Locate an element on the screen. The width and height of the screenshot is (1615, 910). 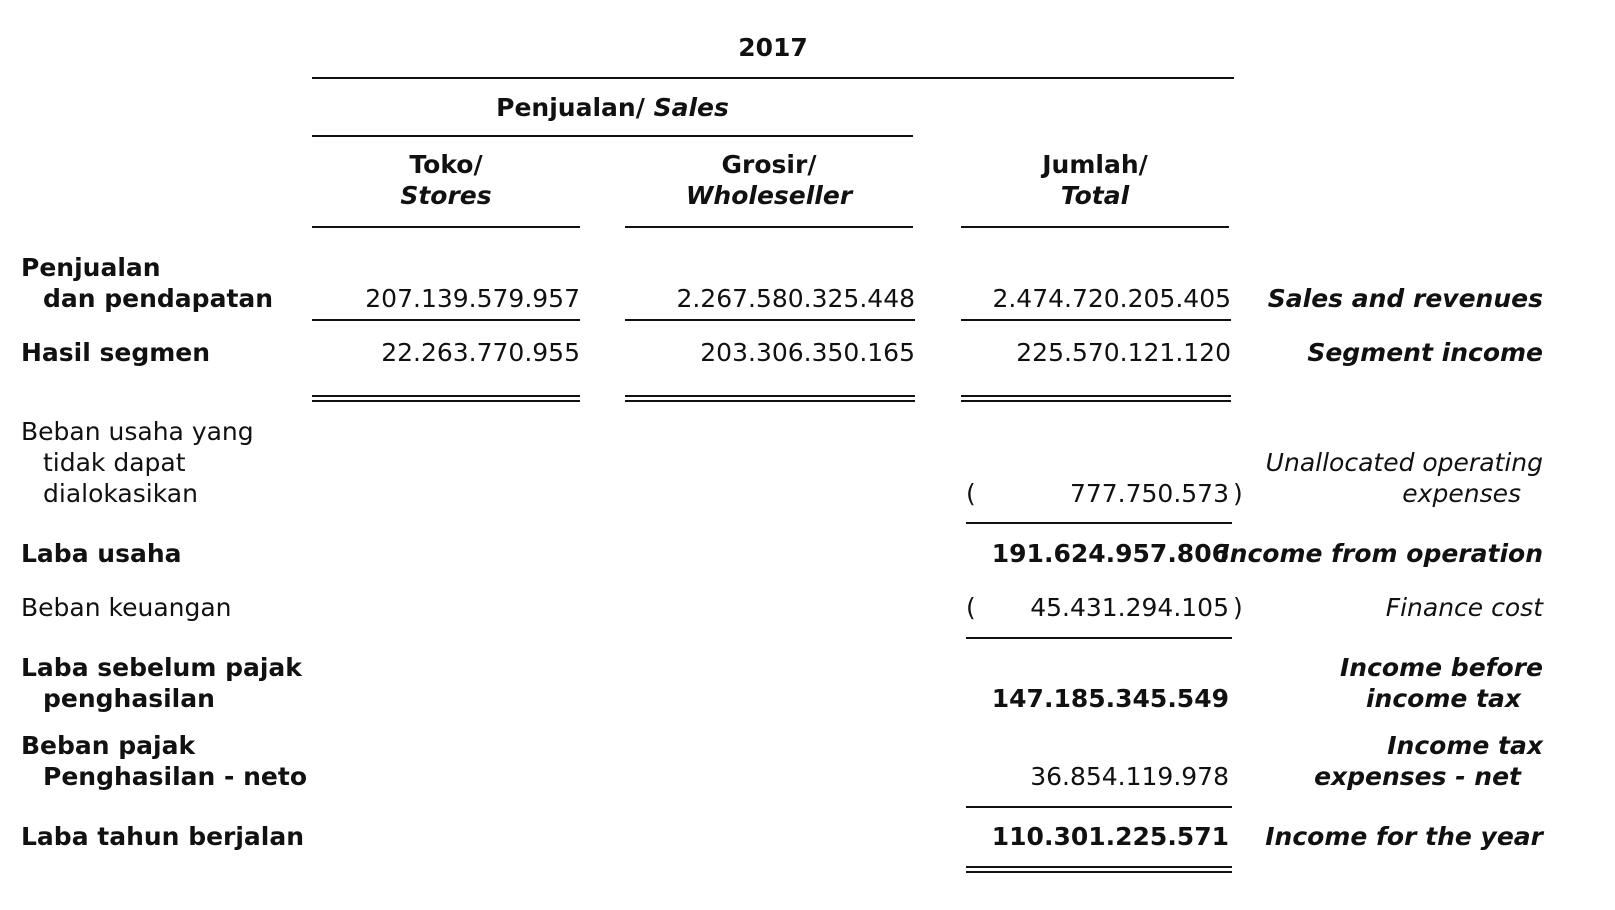
unallocated-label-line3: dialokasikan is located at coordinates (120, 493).